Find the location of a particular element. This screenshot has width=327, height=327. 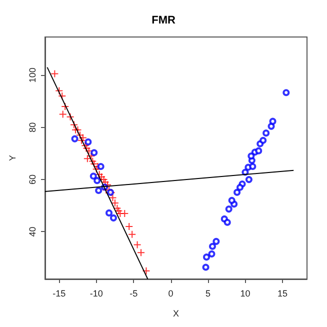

x-axis-title: X is located at coordinates (176, 313).